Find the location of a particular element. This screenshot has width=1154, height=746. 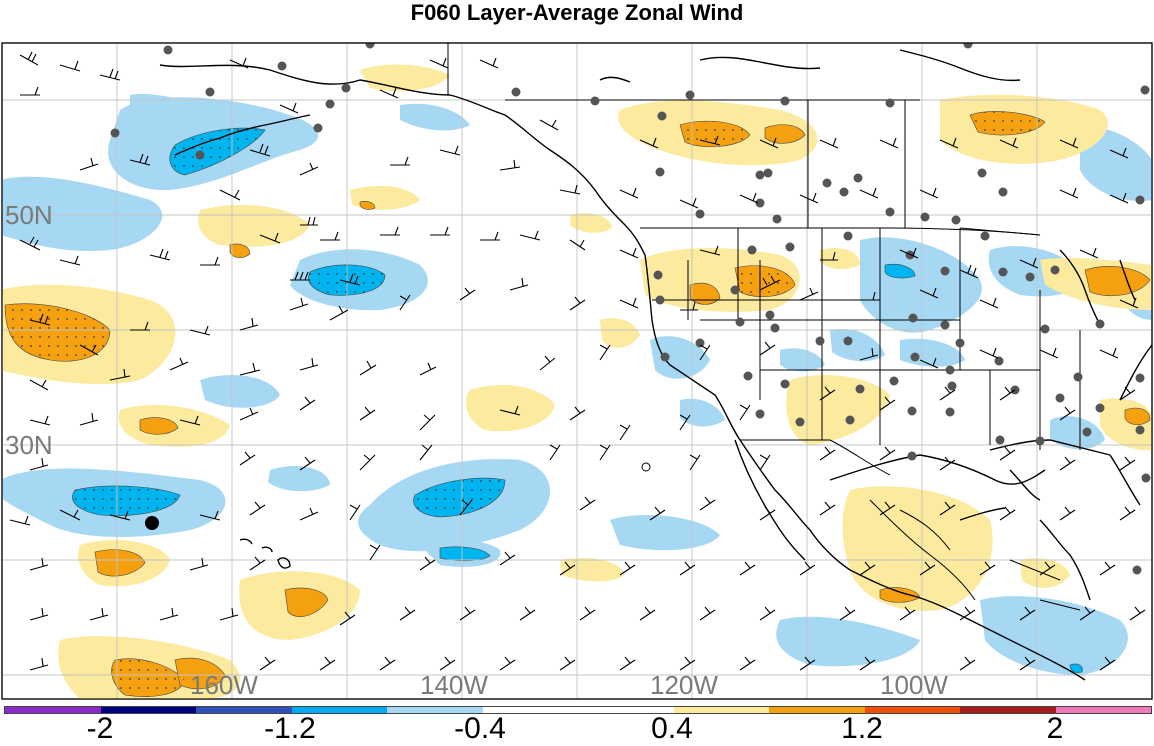

colorbar-label: 1.2 is located at coordinates (862, 728).